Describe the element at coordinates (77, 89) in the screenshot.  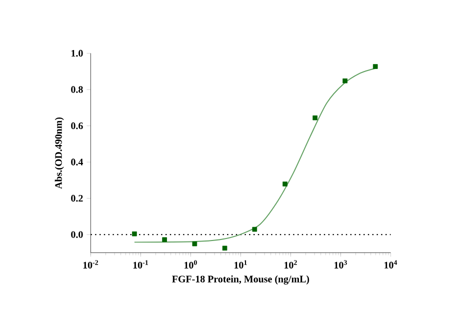
I see `y-tick-label: 0.8` at that location.